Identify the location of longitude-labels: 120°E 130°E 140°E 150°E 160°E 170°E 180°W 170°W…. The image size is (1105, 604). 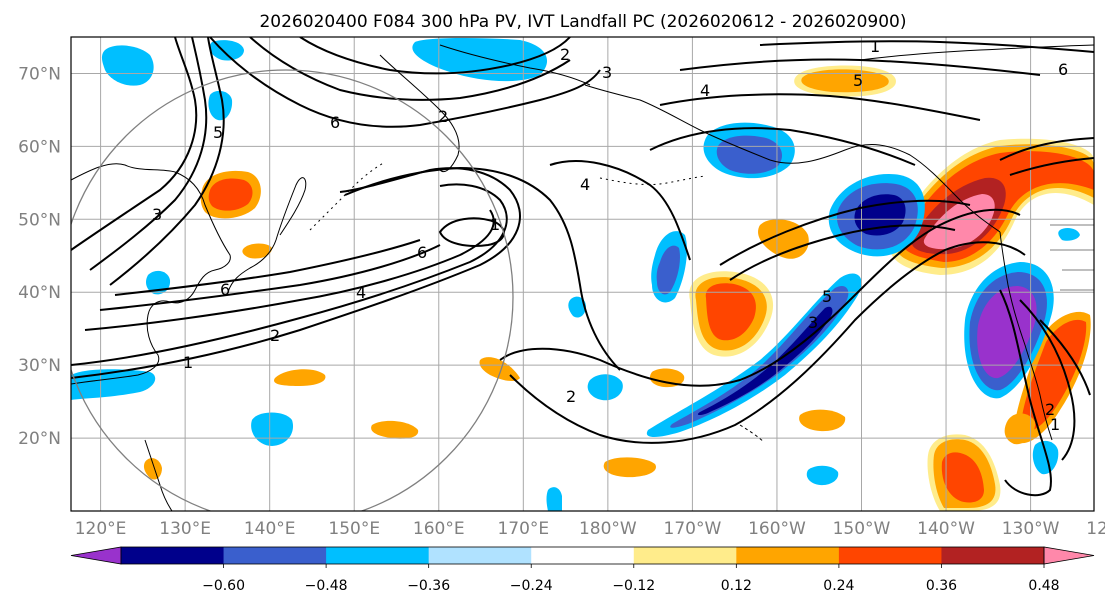
(590, 529).